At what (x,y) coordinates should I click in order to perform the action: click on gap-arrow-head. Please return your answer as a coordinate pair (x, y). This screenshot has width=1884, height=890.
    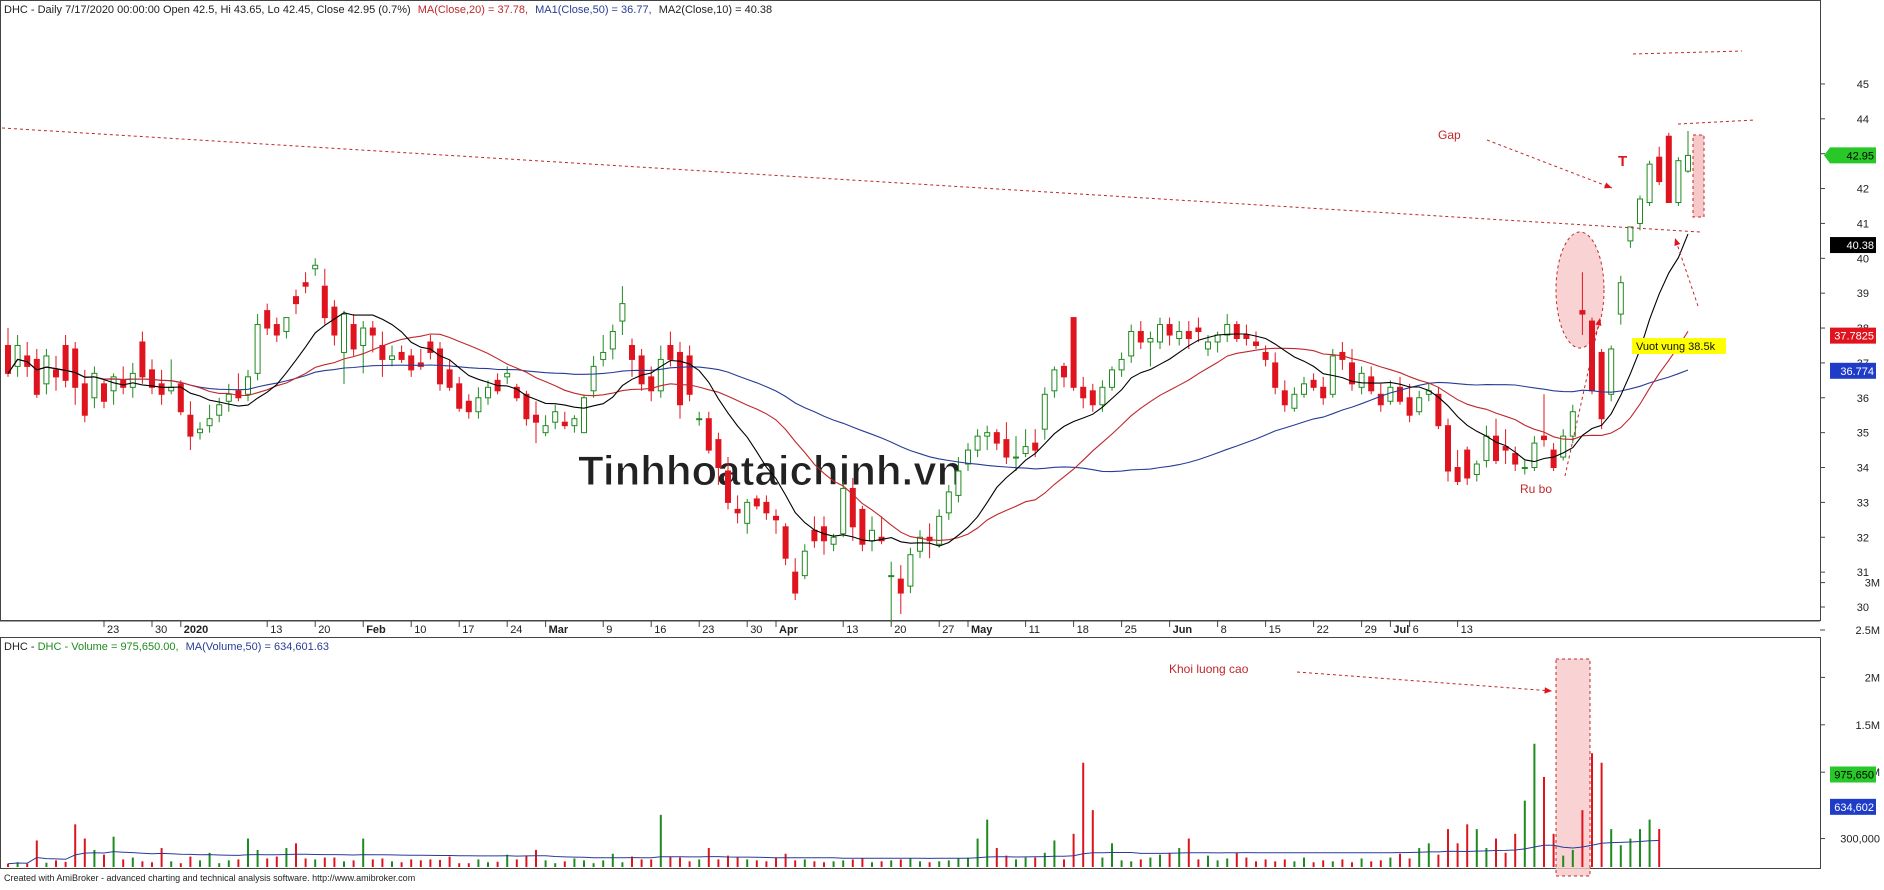
    Looking at the image, I should click on (1608, 185).